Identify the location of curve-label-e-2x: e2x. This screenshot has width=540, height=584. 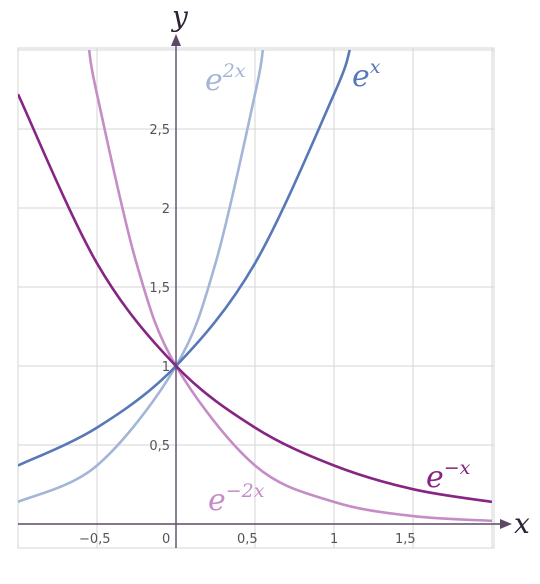
(225, 79).